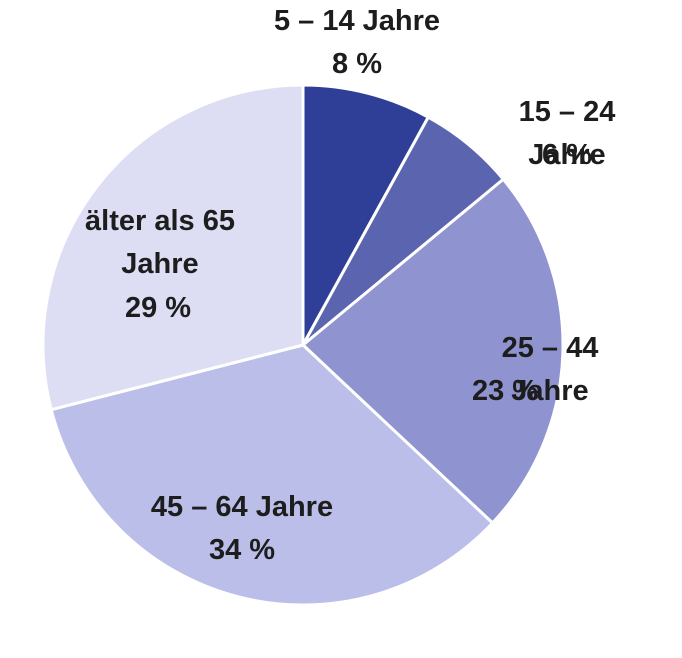 The image size is (682, 658). Describe the element at coordinates (505, 391) in the screenshot. I see `value-label: 23 %` at that location.